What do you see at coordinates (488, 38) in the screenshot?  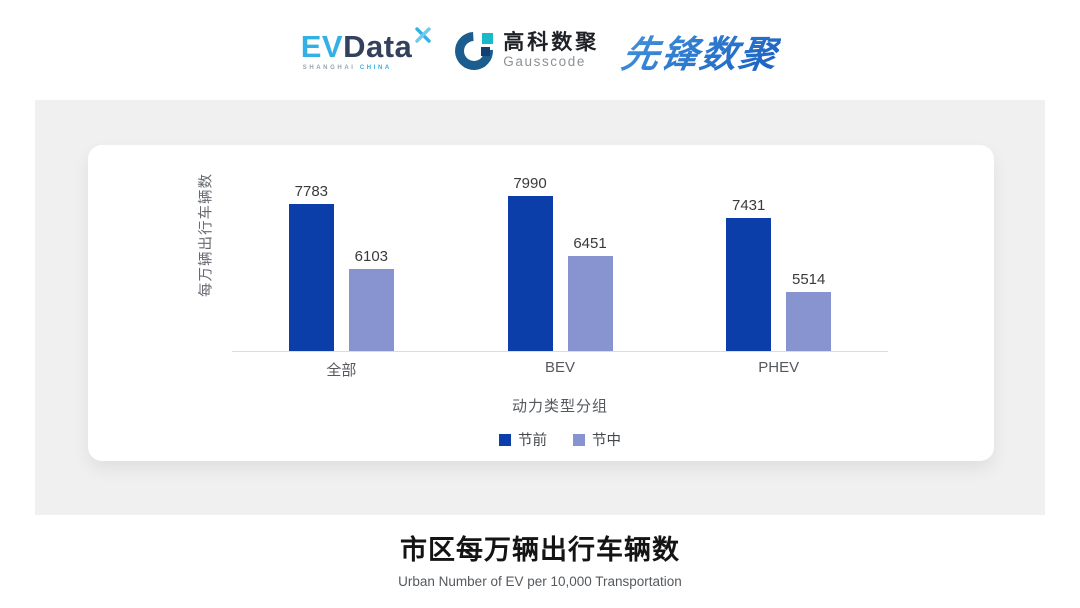 I see `gausscode-teal-square` at bounding box center [488, 38].